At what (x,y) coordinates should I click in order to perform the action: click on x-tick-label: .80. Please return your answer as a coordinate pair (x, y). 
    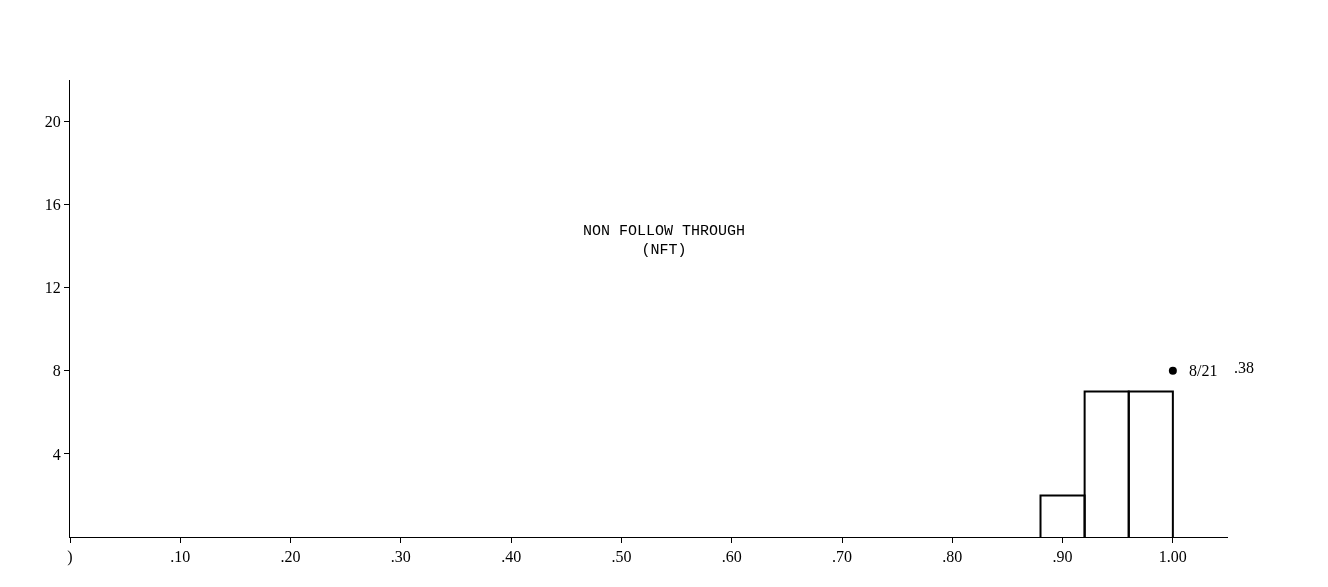
    Looking at the image, I should click on (952, 557).